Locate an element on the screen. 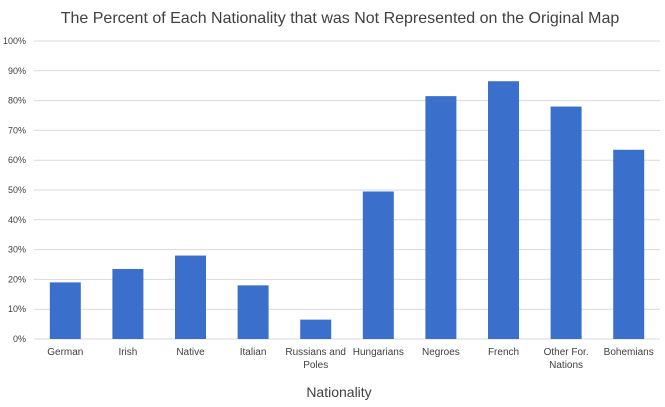  y-tick-label: 20% is located at coordinates (17, 279).